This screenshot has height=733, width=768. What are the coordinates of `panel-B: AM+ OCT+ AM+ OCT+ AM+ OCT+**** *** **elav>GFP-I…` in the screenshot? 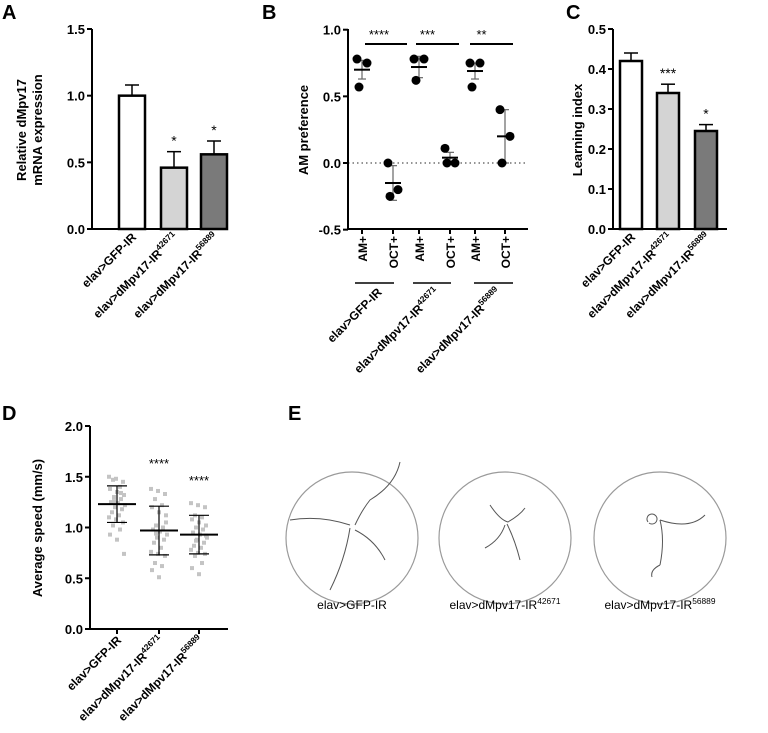 It's located at (412, 199).